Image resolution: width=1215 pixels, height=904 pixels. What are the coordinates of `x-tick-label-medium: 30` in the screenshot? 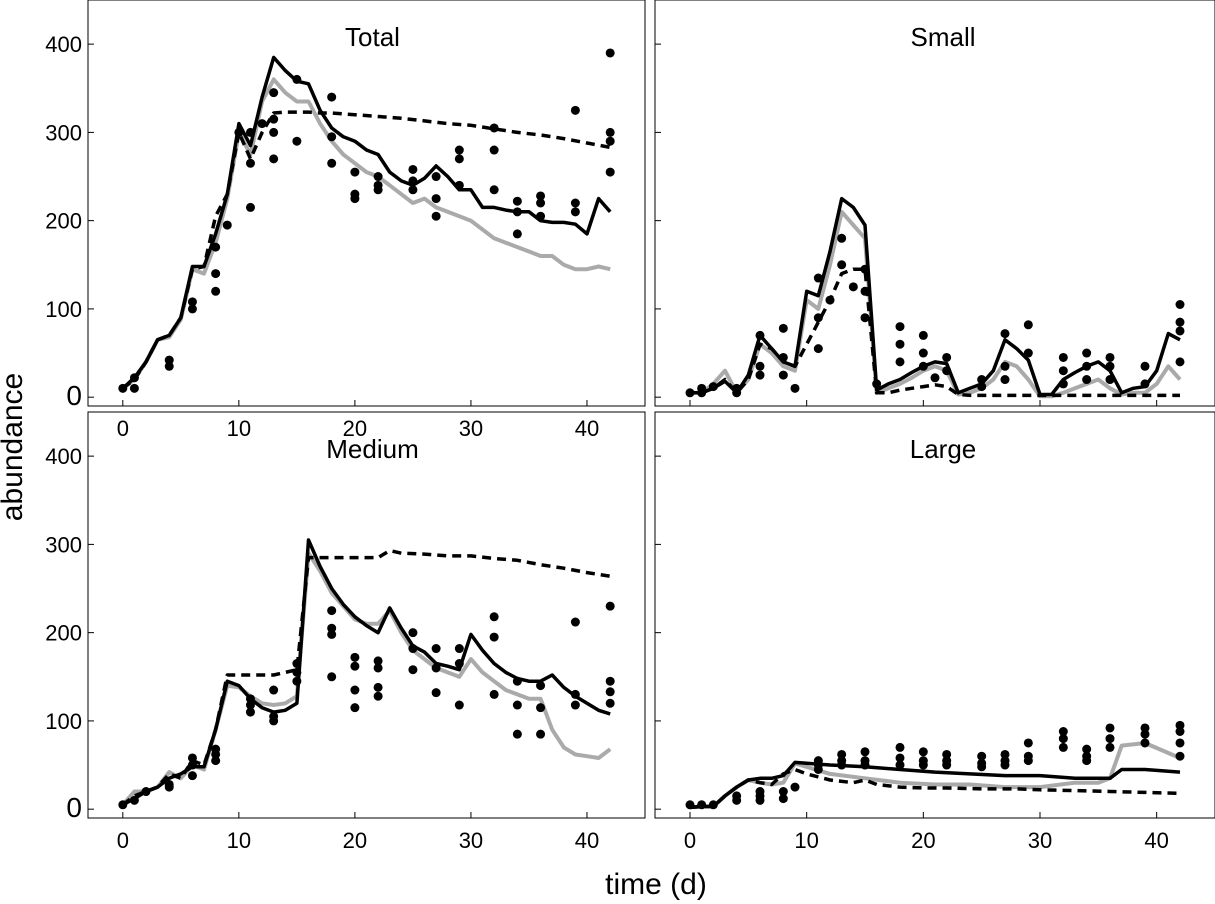 It's located at (471, 840).